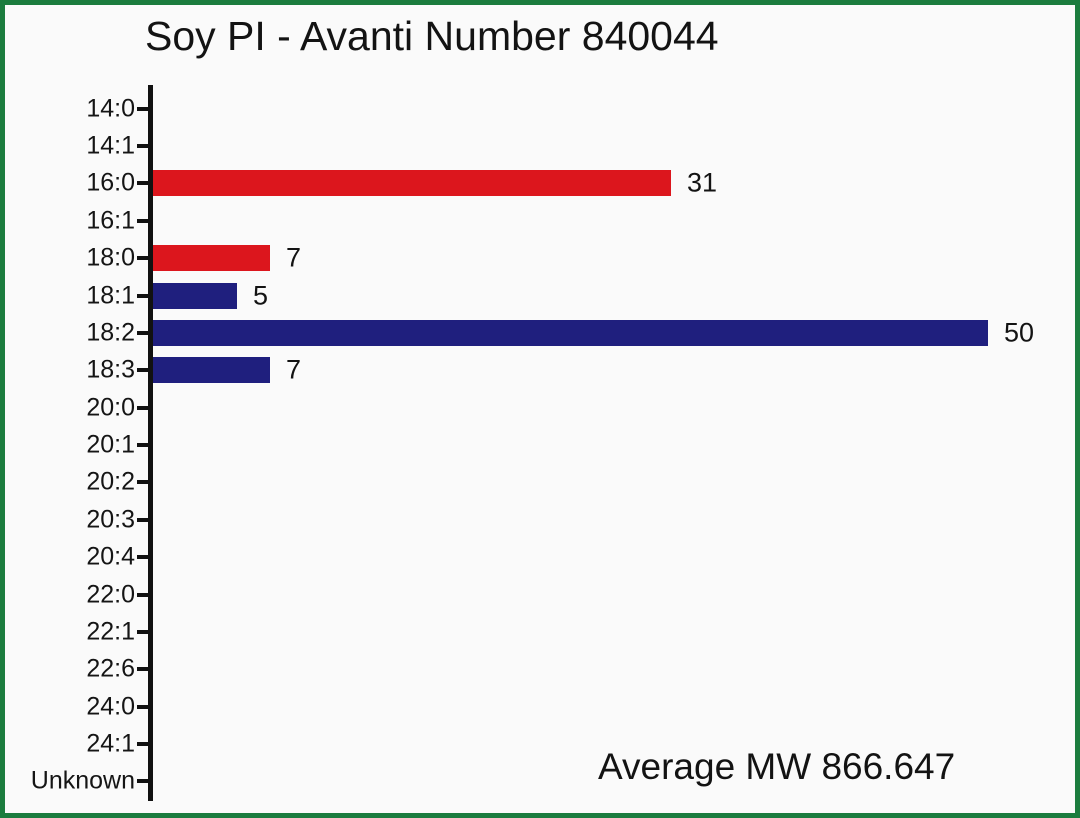 The width and height of the screenshot is (1080, 818). Describe the element at coordinates (211, 370) in the screenshot. I see `bar-18:3` at that location.